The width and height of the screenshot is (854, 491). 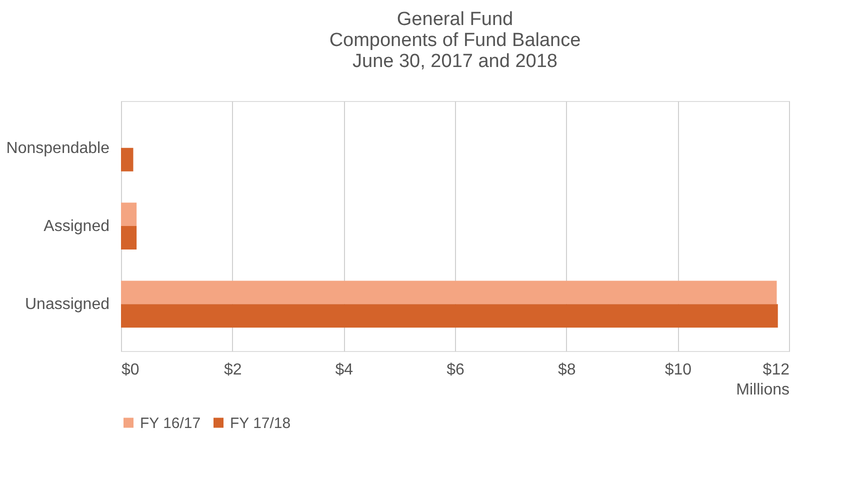 What do you see at coordinates (67, 305) in the screenshot?
I see `y-tick-label: Unassigned` at bounding box center [67, 305].